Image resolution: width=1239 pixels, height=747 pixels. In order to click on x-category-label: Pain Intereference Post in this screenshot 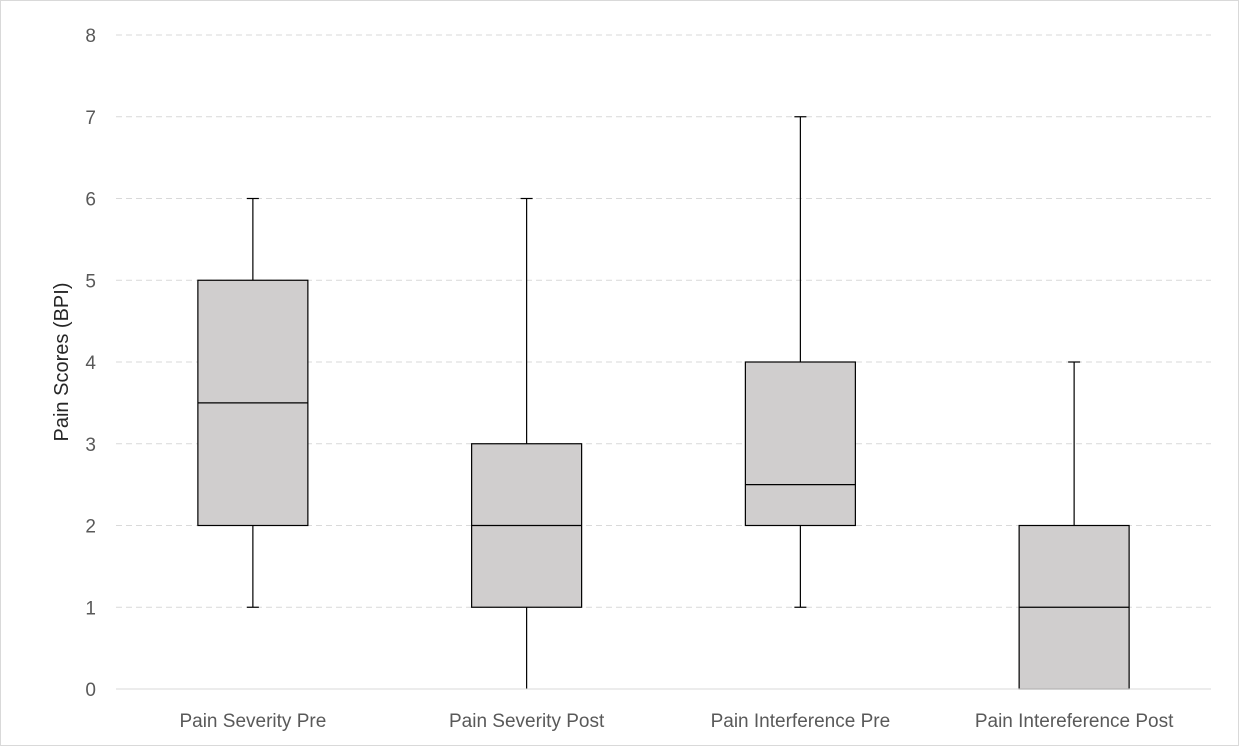, I will do `click(1074, 721)`.